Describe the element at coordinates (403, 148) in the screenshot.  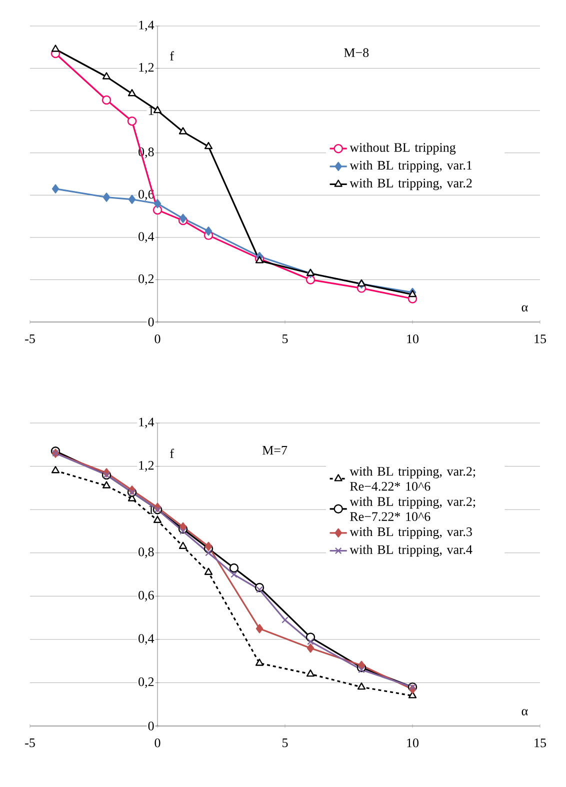
I see `legend-label: without BL tripping` at that location.